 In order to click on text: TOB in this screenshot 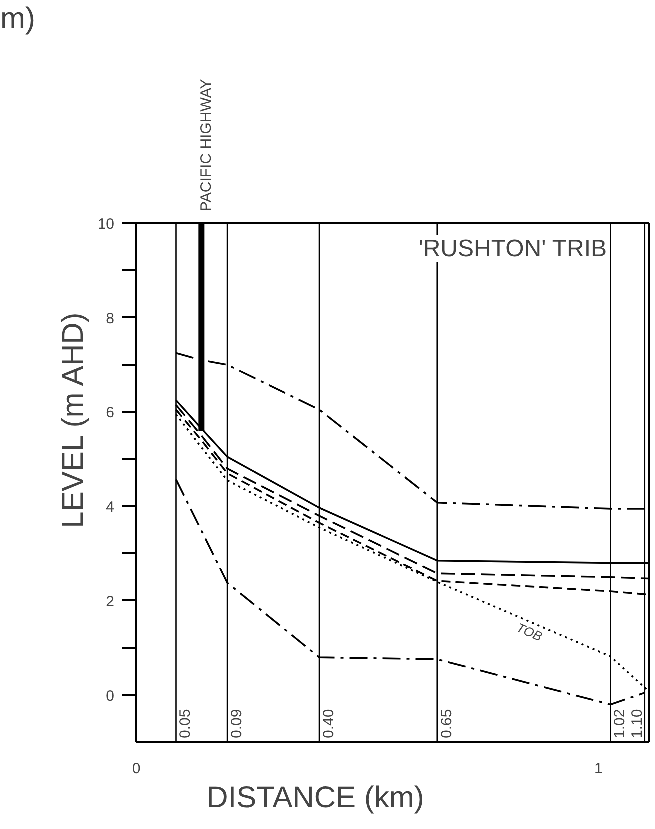, I will do `click(529, 632)`.